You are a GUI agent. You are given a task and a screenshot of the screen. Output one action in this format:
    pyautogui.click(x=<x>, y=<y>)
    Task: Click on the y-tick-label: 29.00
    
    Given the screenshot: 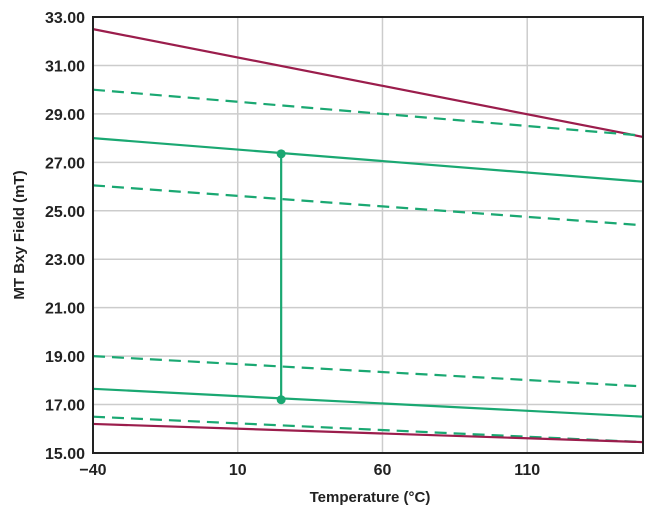 What is the action you would take?
    pyautogui.click(x=65, y=115)
    